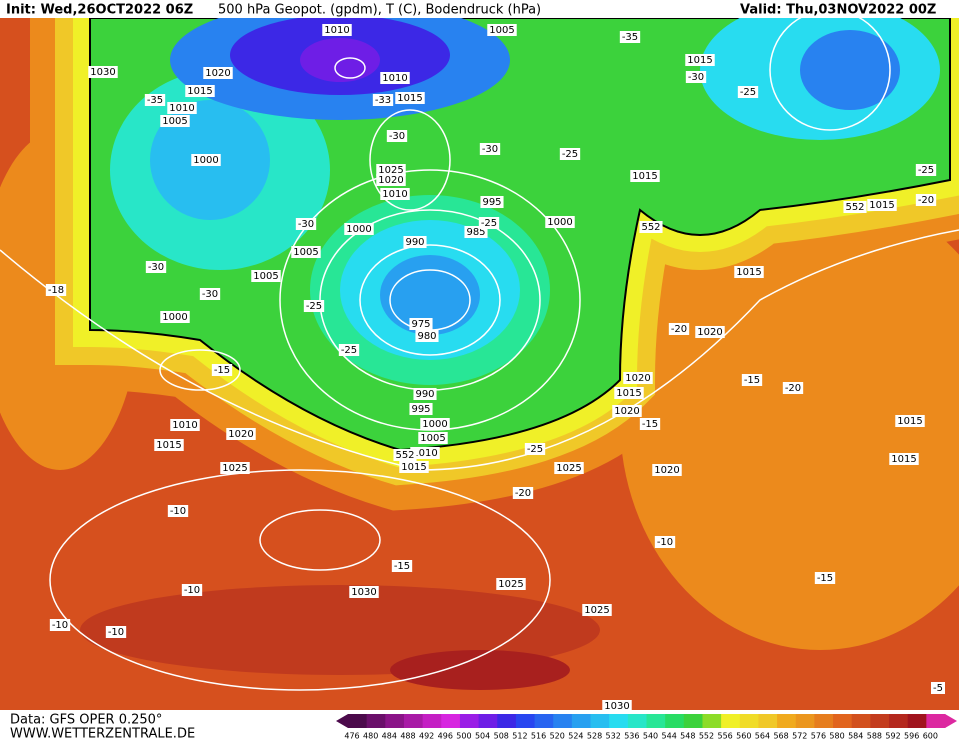 The height and width of the screenshot is (745, 959). Describe the element at coordinates (762, 736) in the screenshot. I see `colorbar-label: 564` at that location.